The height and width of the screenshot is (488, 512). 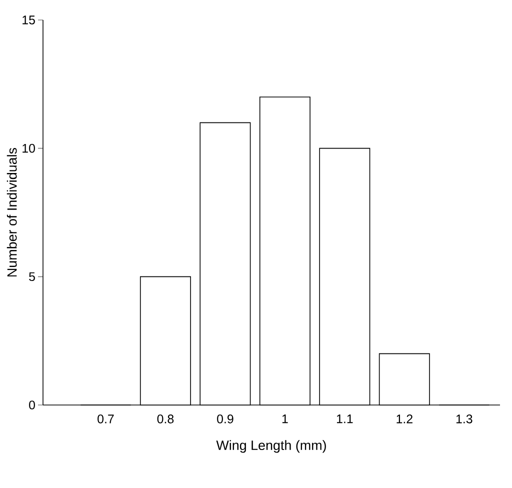 What do you see at coordinates (11, 212) in the screenshot?
I see `y-axis-title: Number of Individuals` at bounding box center [11, 212].